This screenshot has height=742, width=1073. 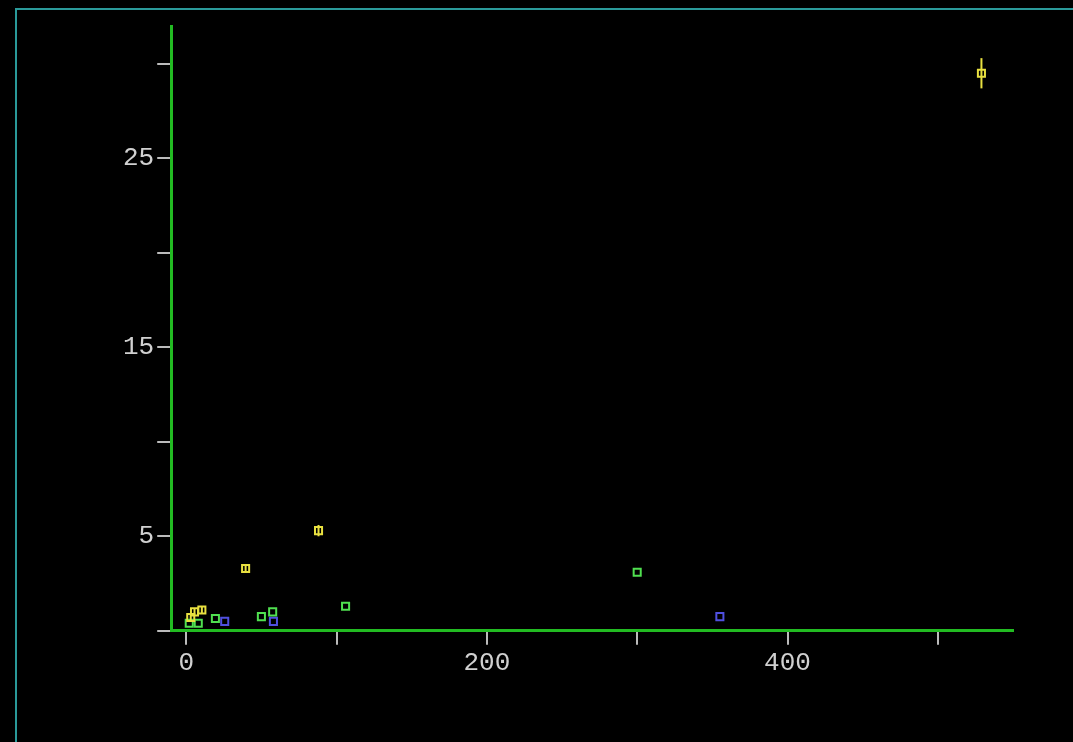 What do you see at coordinates (787, 663) in the screenshot?
I see `x-tick-label: 400` at bounding box center [787, 663].